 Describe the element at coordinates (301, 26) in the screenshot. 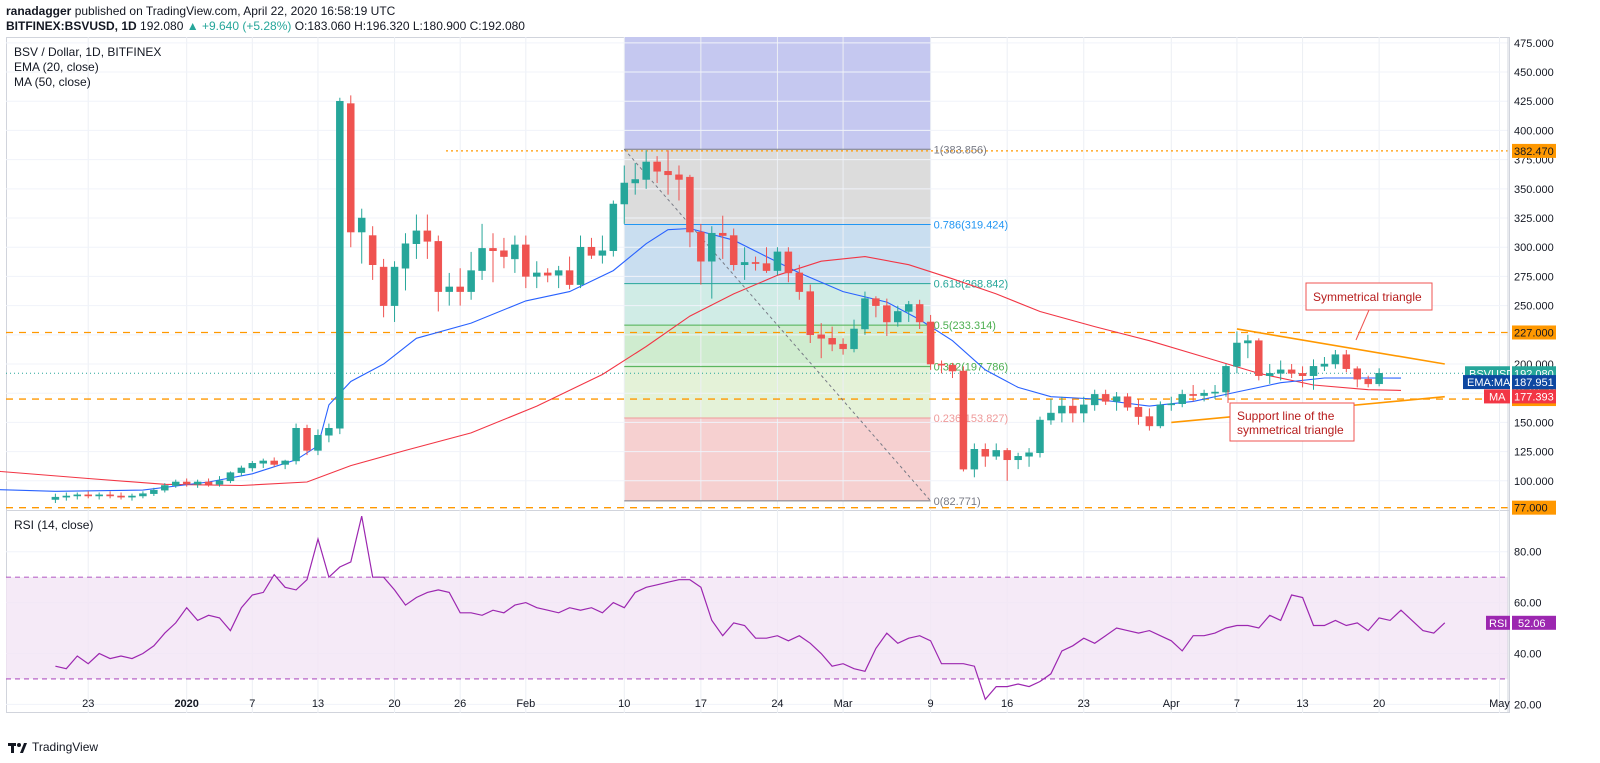

I see `ohlc-open-label: O:` at that location.